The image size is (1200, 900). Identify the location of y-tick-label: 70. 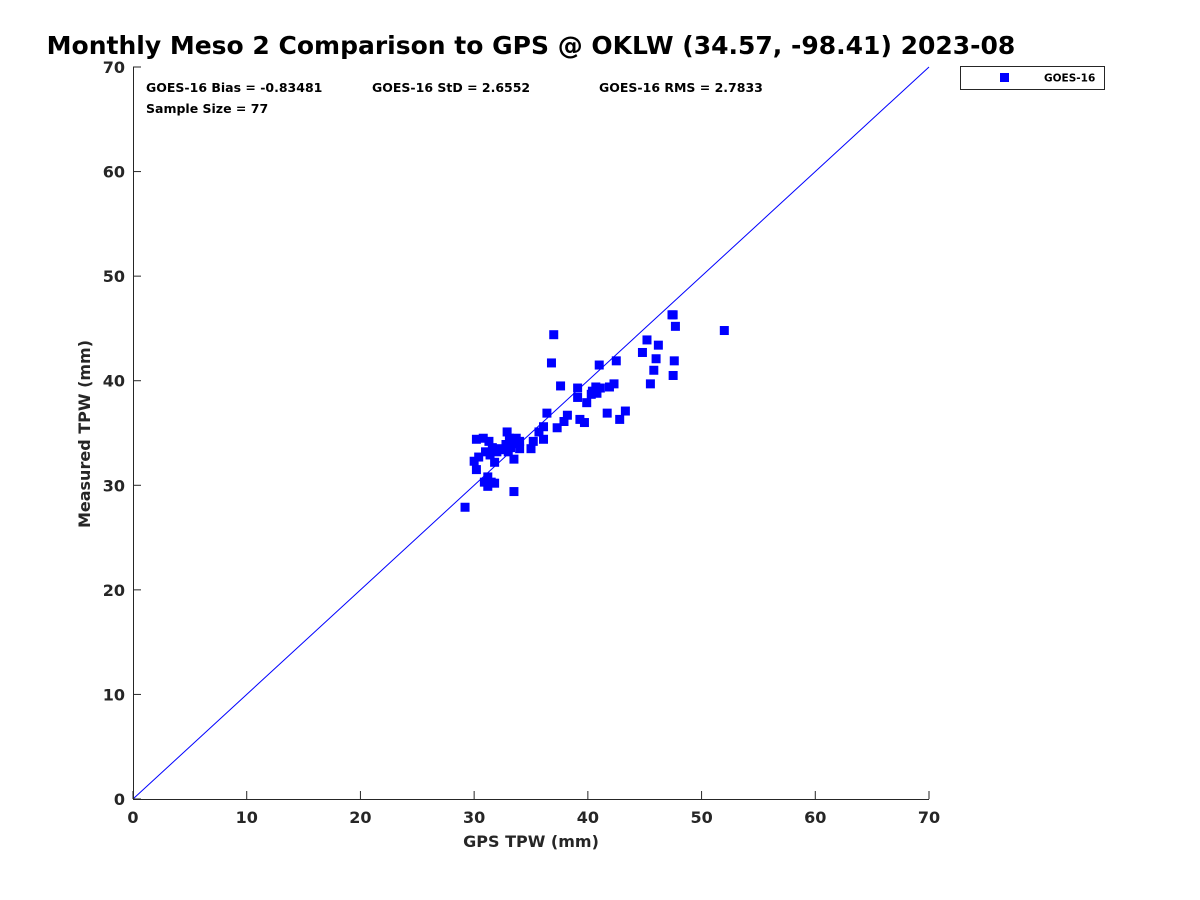
(114, 67).